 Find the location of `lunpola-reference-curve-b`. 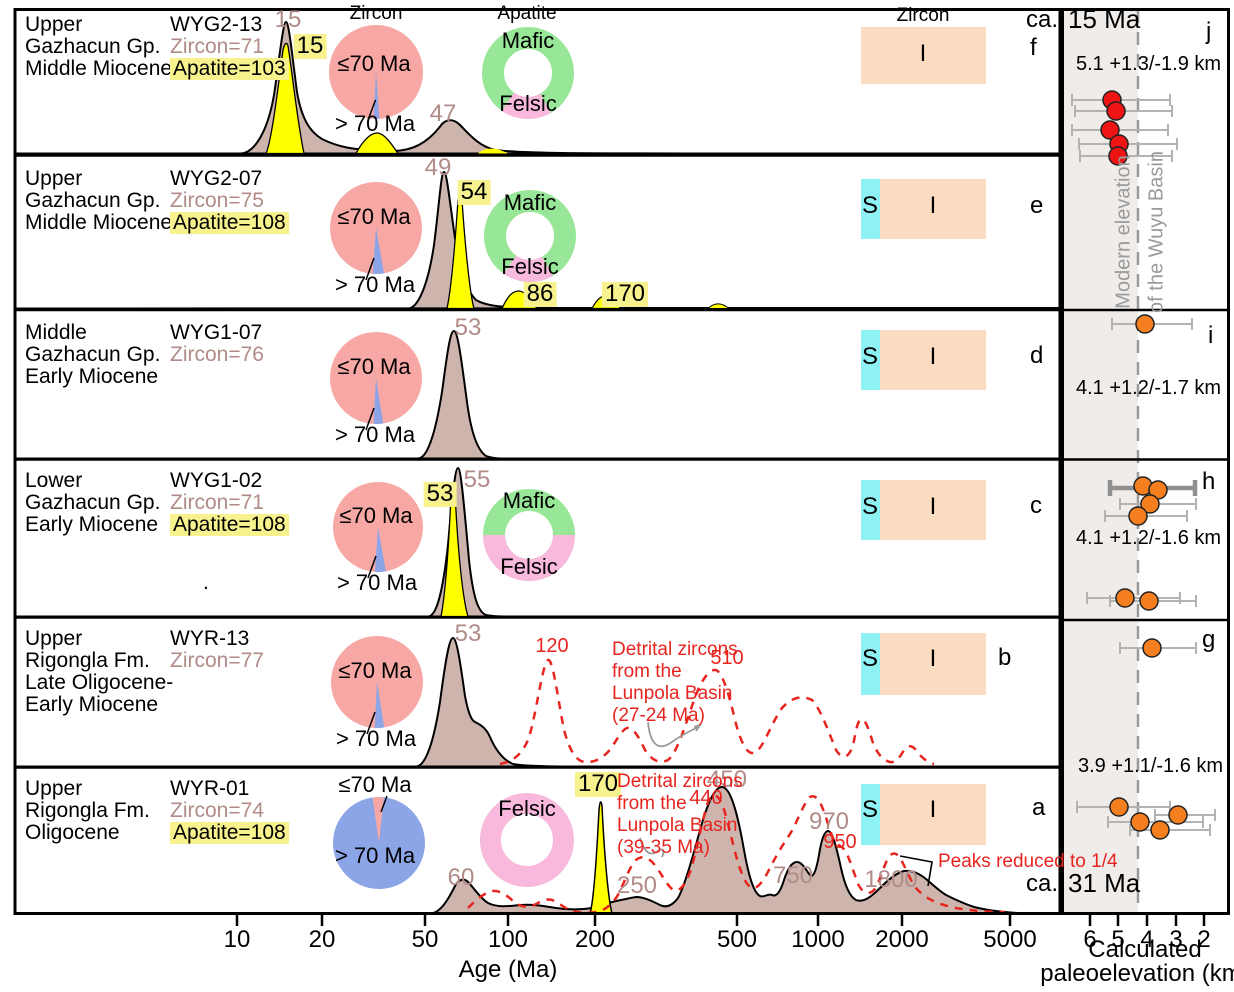

lunpola-reference-curve-b is located at coordinates (717, 712).